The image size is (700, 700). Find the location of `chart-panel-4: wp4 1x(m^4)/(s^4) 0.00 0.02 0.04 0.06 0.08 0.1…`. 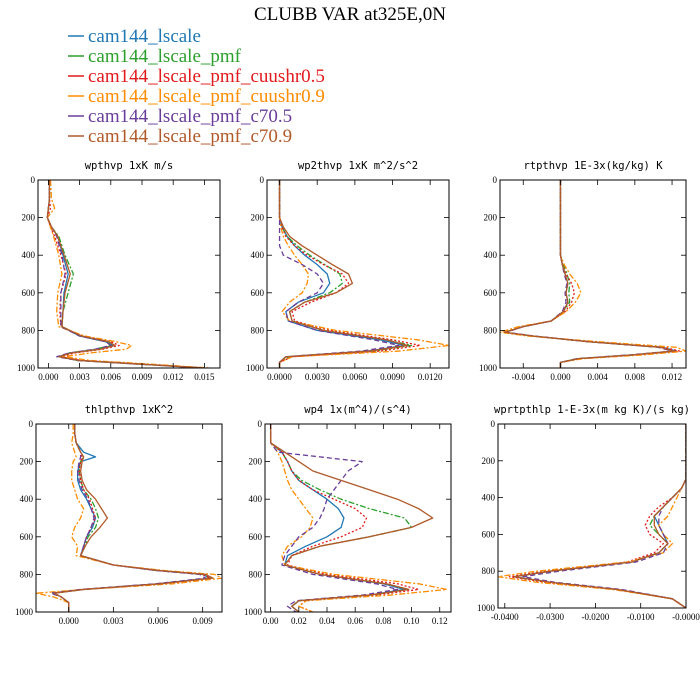

chart-panel-4: wp4 1x(m^4)/(s^4) 0.00 0.02 0.04 0.06 0.08 0.1… is located at coordinates (348, 515).